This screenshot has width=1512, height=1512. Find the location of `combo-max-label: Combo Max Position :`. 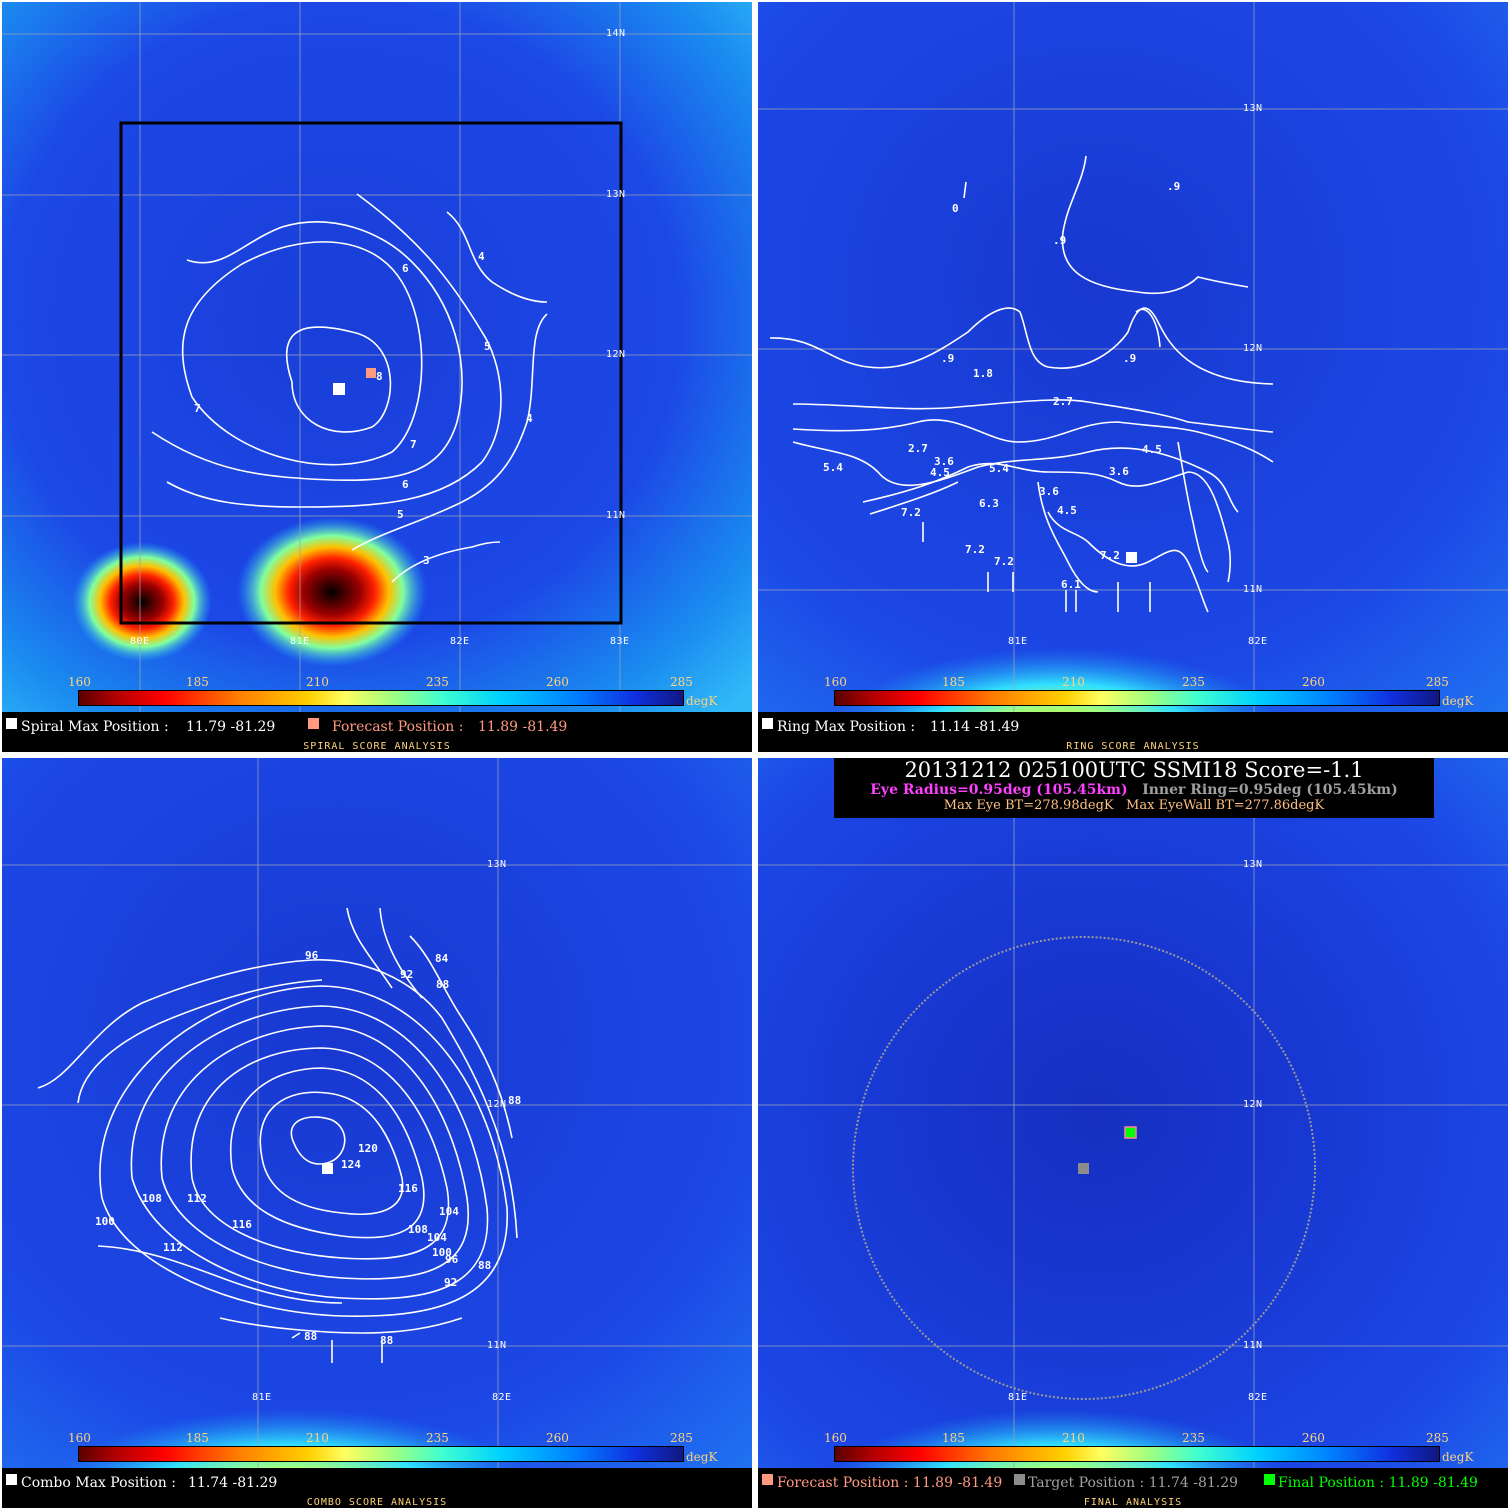

combo-max-label: Combo Max Position : is located at coordinates (98, 1483).